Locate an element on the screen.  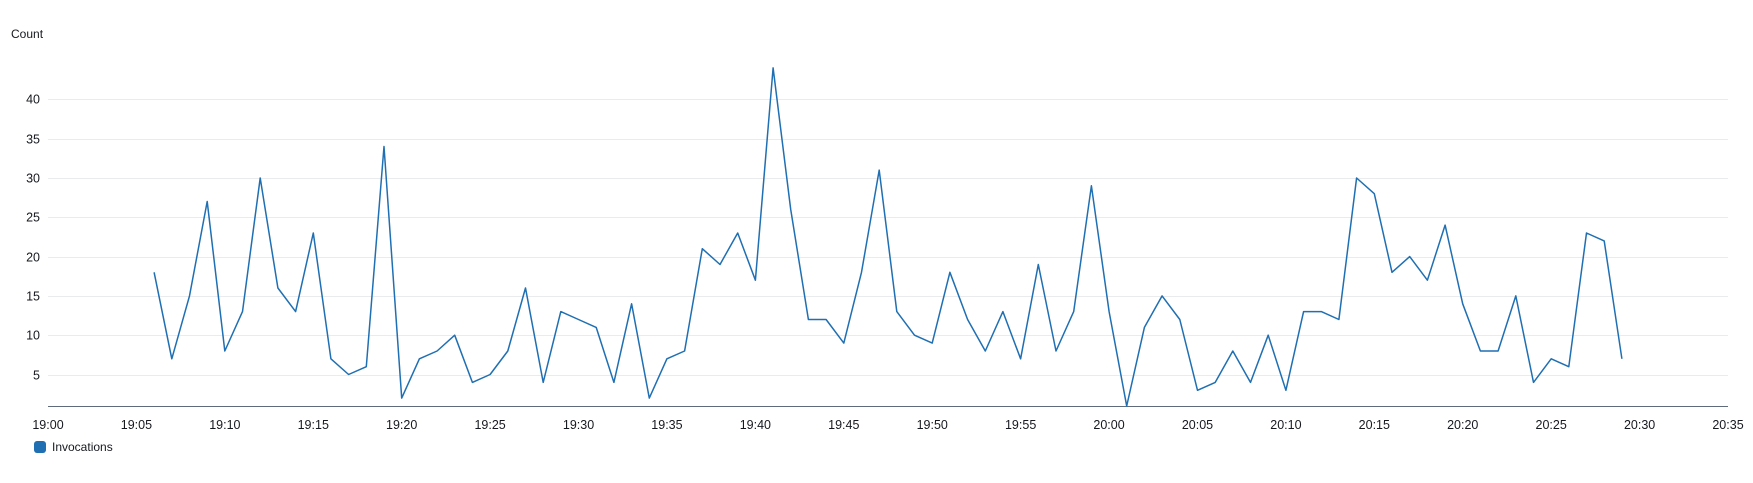
y-tick-label: 10 is located at coordinates (33, 336).